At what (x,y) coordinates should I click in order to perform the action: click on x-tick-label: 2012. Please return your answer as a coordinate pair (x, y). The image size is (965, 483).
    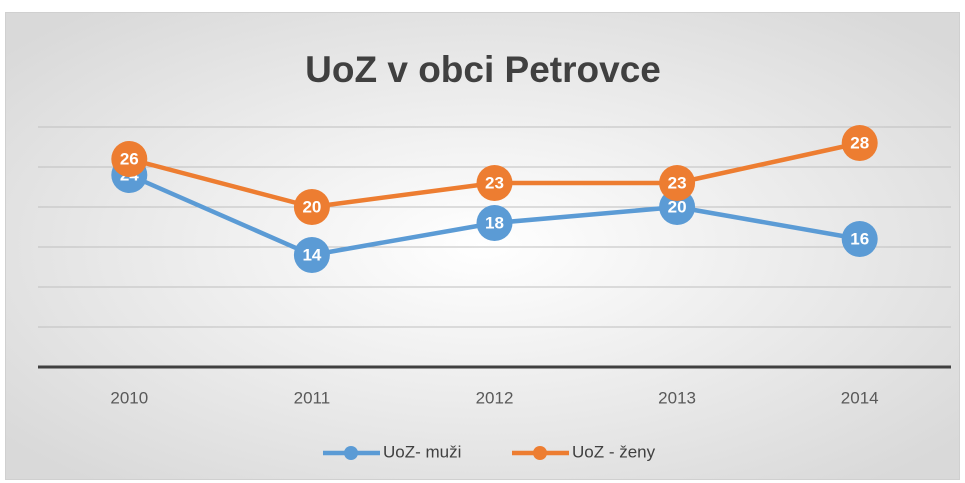
    Looking at the image, I should click on (495, 397).